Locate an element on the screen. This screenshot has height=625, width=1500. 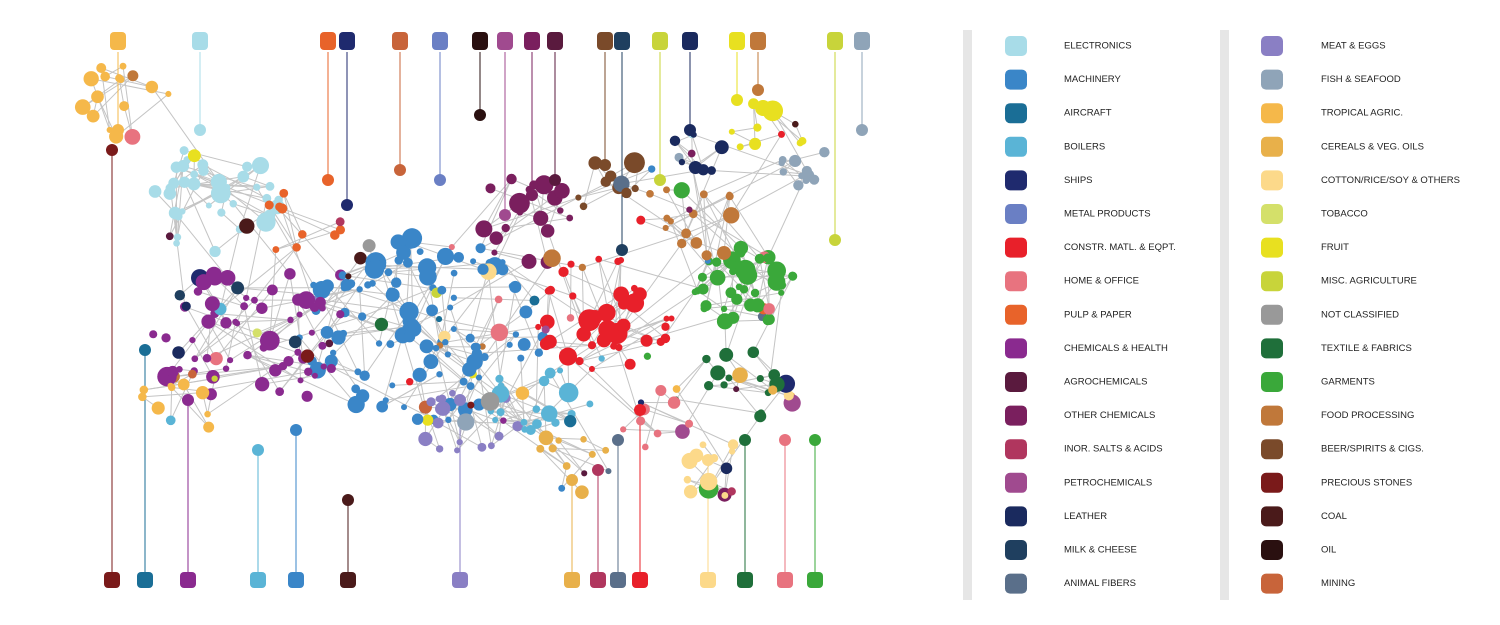
legend-label: AGROCHEMICALS is located at coordinates (1105, 382).